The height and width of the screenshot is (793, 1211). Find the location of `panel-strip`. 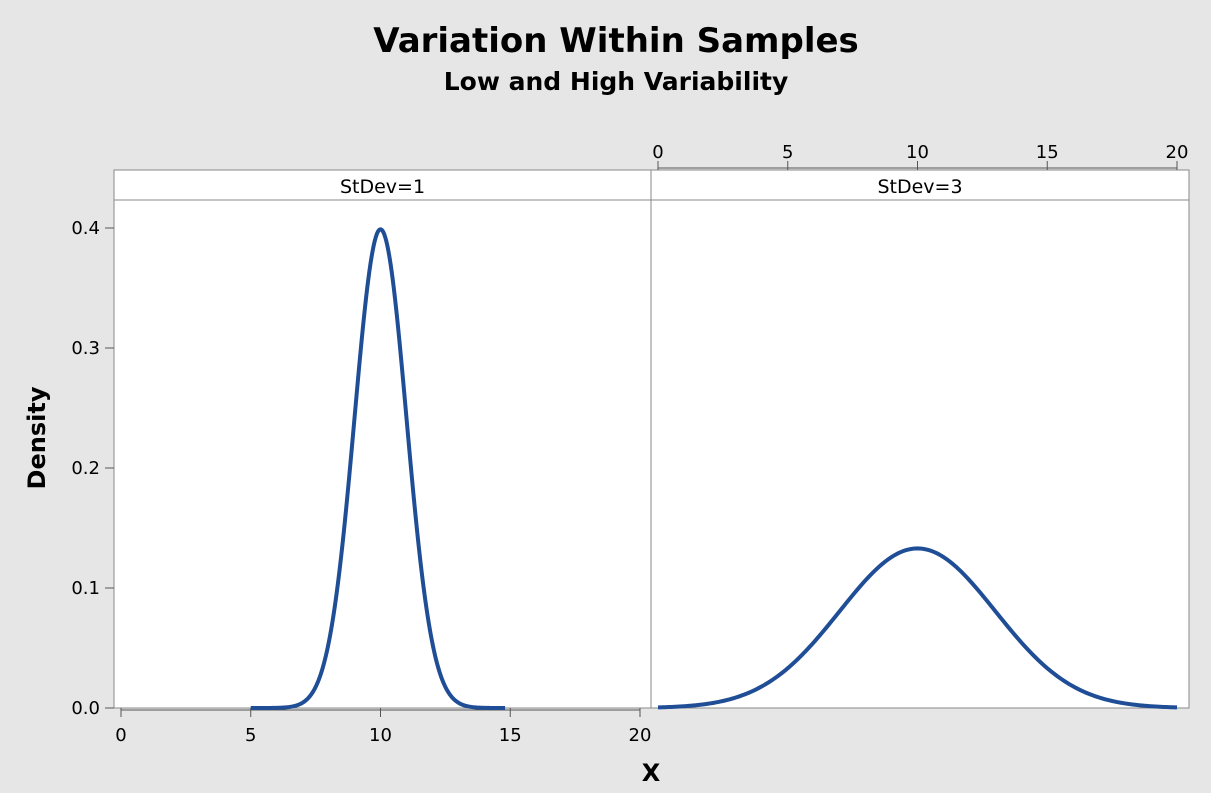

panel-strip is located at coordinates (382, 185).